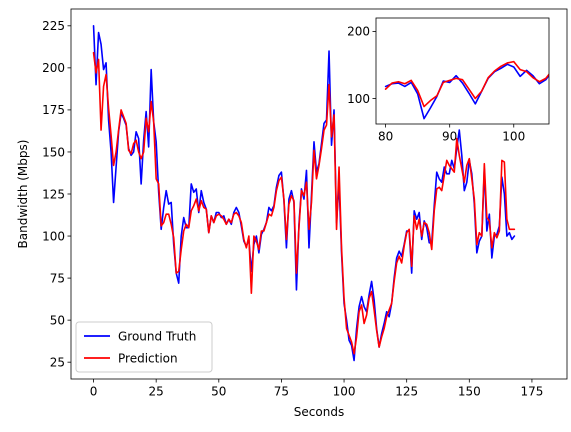 This screenshot has height=432, width=571. Describe the element at coordinates (23, 194) in the screenshot. I see `main-y-axis-label: Bandwidth (Mbps)` at that location.